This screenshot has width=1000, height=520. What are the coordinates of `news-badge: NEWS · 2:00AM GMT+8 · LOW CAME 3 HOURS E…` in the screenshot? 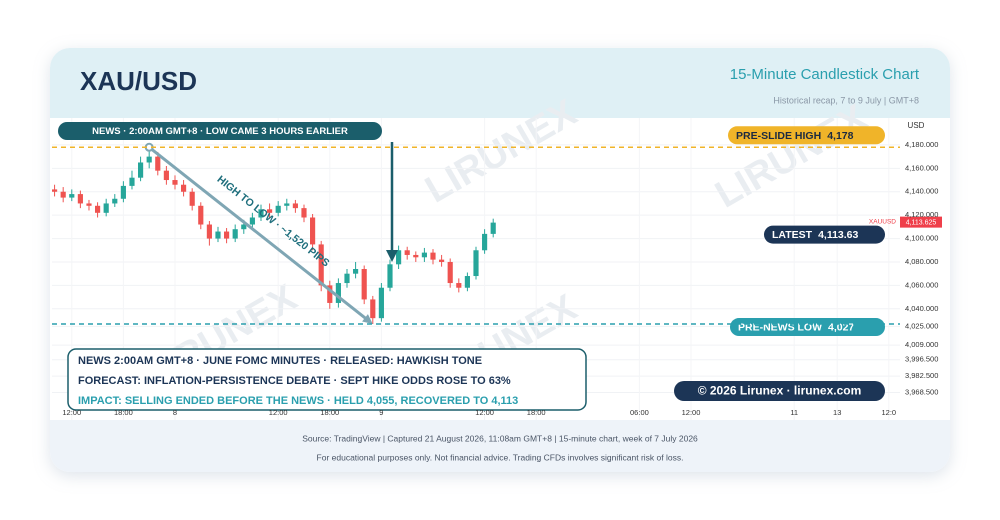 It's located at (220, 131).